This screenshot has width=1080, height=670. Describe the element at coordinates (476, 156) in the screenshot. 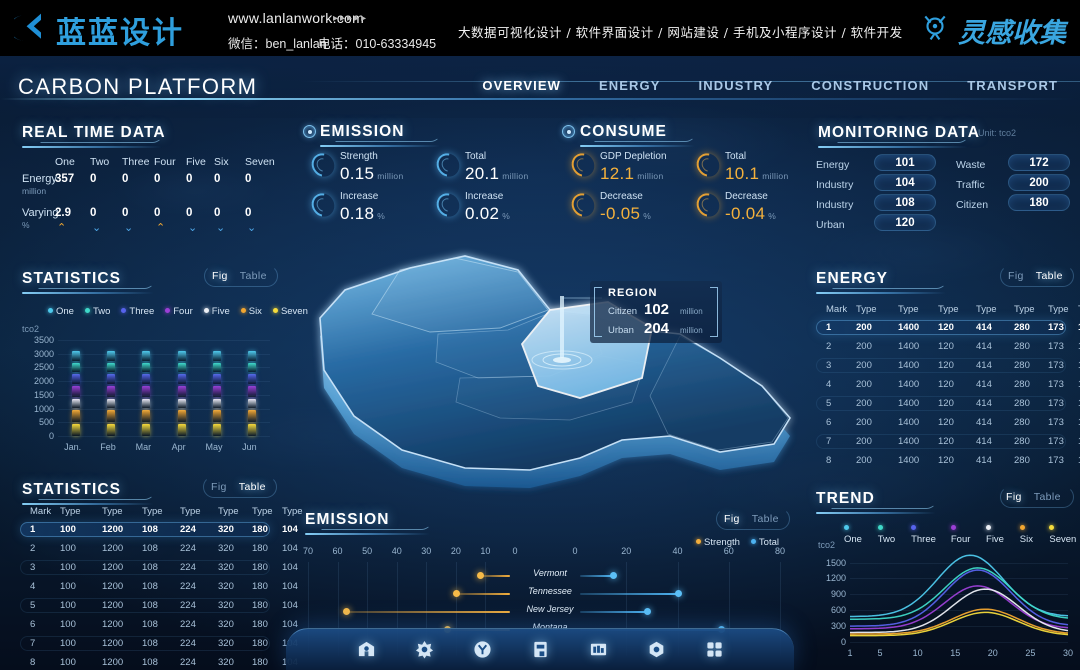

I see `emission-kpi-label: Total` at that location.